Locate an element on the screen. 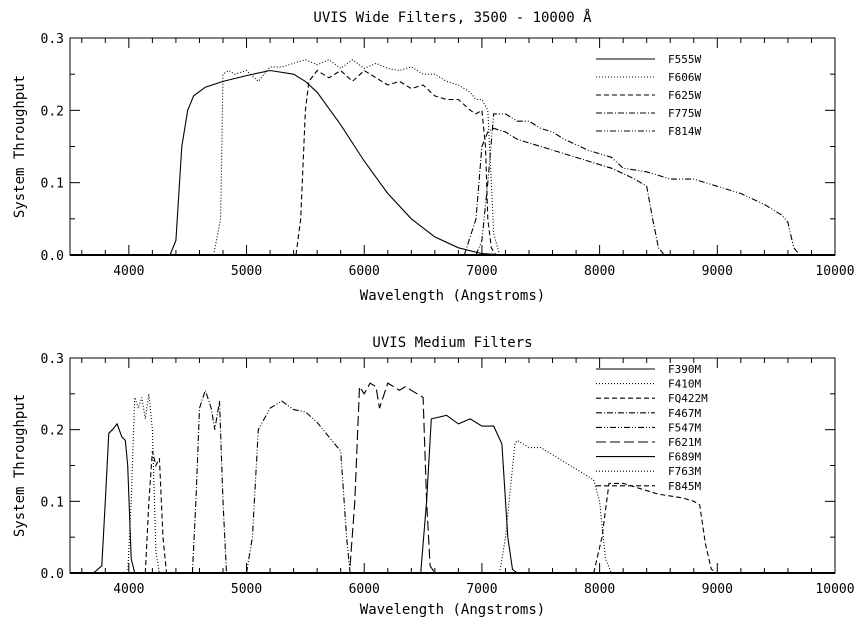  series-line-f555w is located at coordinates (337, 162).